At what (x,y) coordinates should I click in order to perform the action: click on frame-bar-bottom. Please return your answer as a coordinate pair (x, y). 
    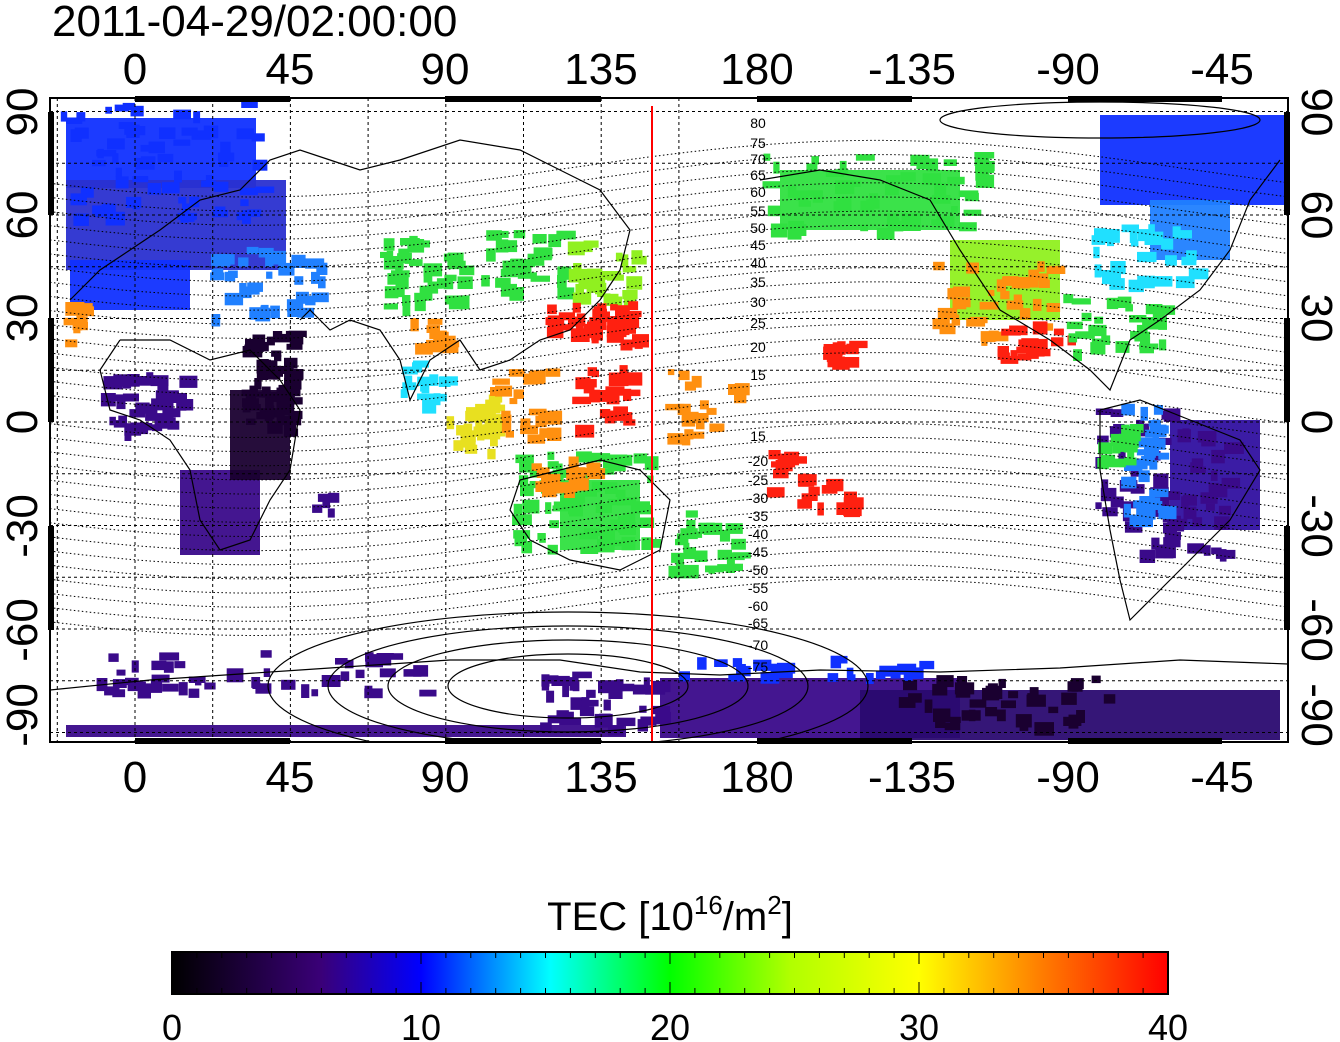
    Looking at the image, I should click on (212, 741).